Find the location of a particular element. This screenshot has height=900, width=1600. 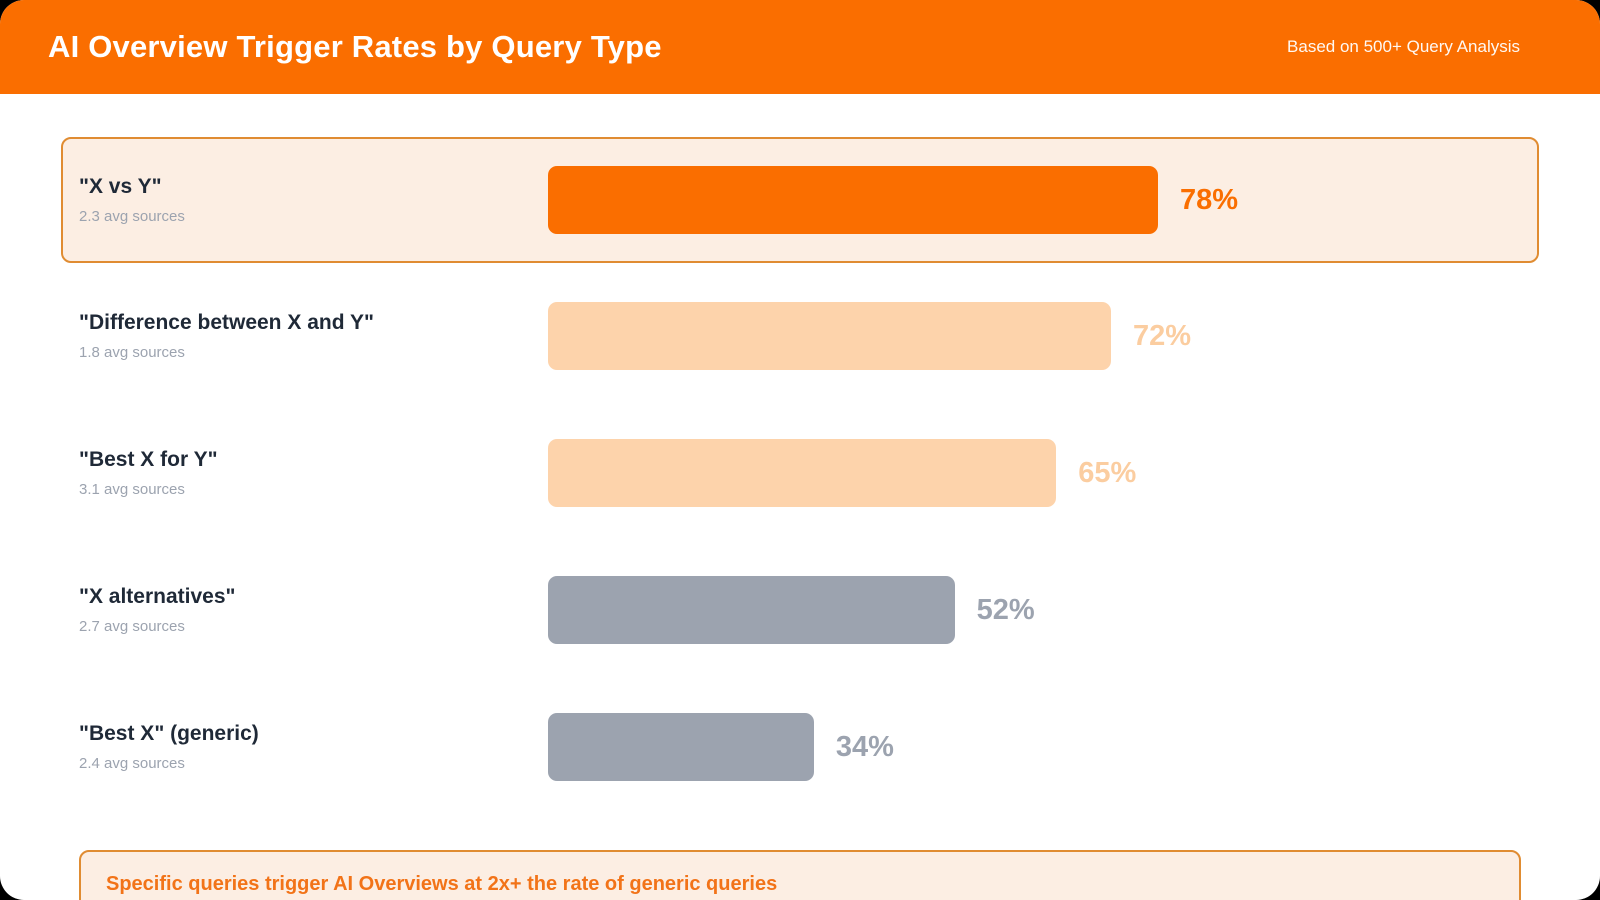

query-type-label: "Difference between X and Y" is located at coordinates (226, 322).